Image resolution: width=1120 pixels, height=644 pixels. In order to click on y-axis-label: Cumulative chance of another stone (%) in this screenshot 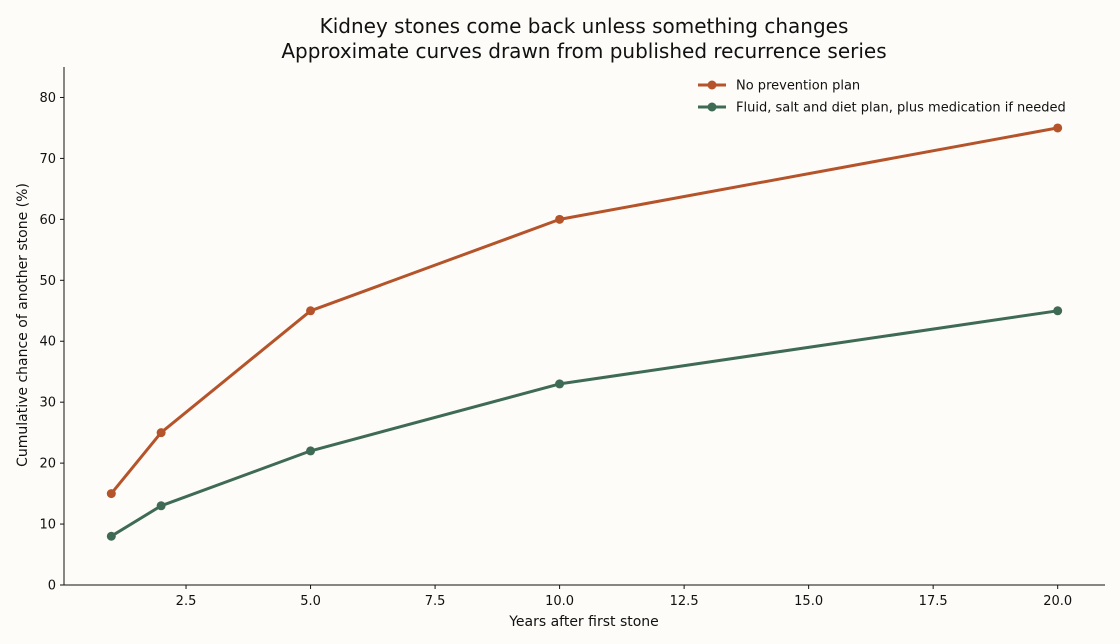, I will do `click(23, 325)`.